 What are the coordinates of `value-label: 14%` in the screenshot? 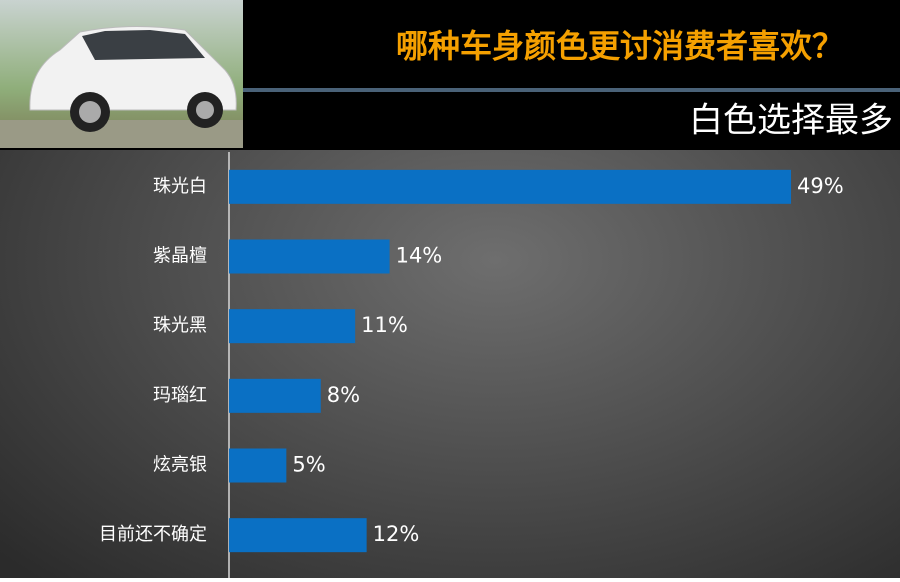 It's located at (419, 256).